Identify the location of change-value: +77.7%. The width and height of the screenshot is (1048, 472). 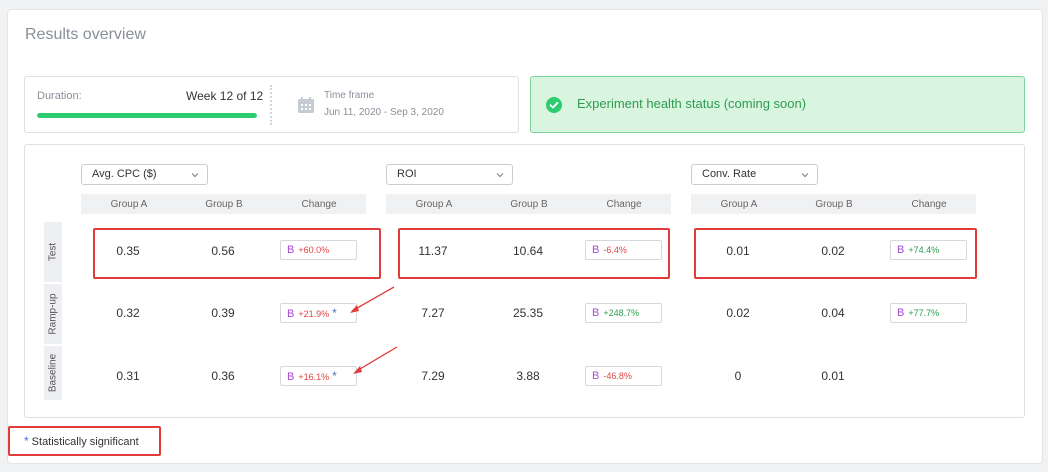
(924, 313).